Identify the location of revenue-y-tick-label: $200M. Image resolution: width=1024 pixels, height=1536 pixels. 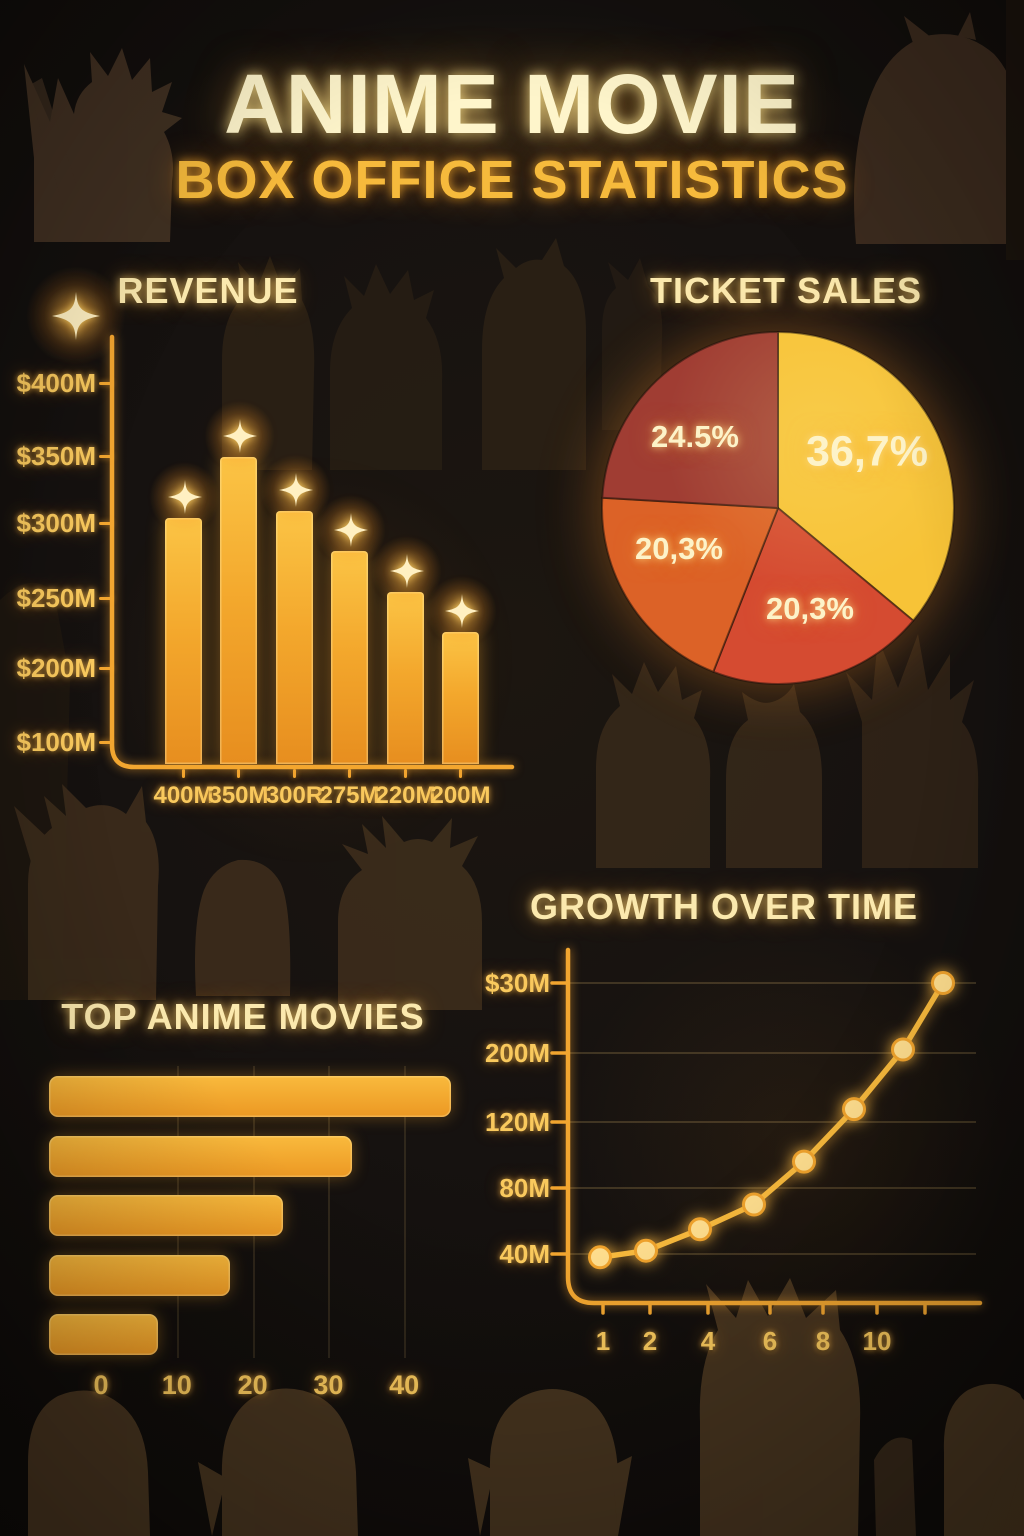
(56, 668).